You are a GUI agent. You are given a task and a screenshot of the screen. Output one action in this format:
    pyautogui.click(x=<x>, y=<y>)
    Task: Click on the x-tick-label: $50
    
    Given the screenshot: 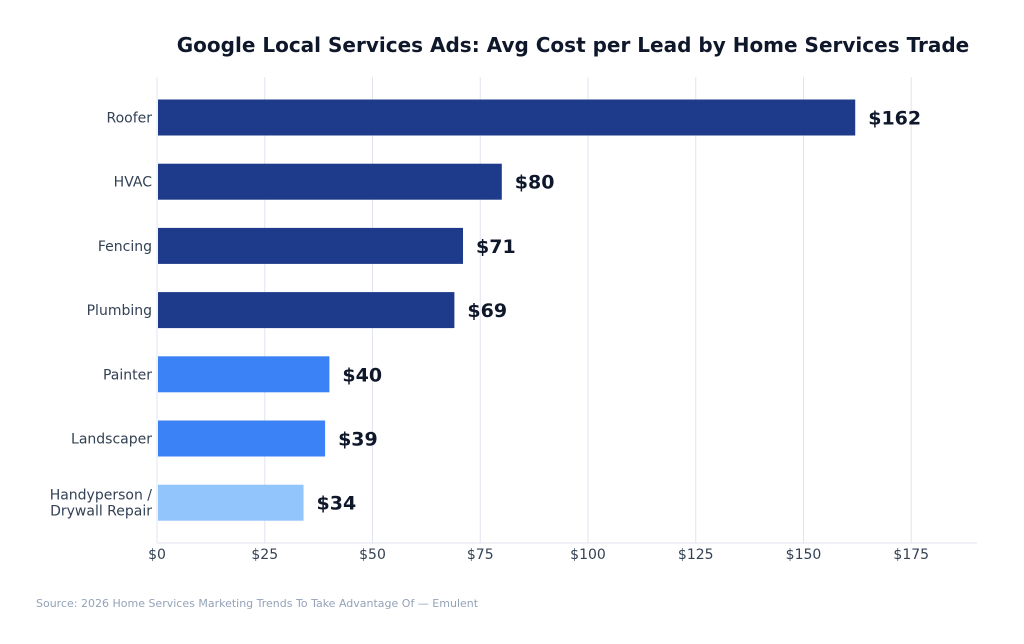 What is the action you would take?
    pyautogui.click(x=372, y=555)
    